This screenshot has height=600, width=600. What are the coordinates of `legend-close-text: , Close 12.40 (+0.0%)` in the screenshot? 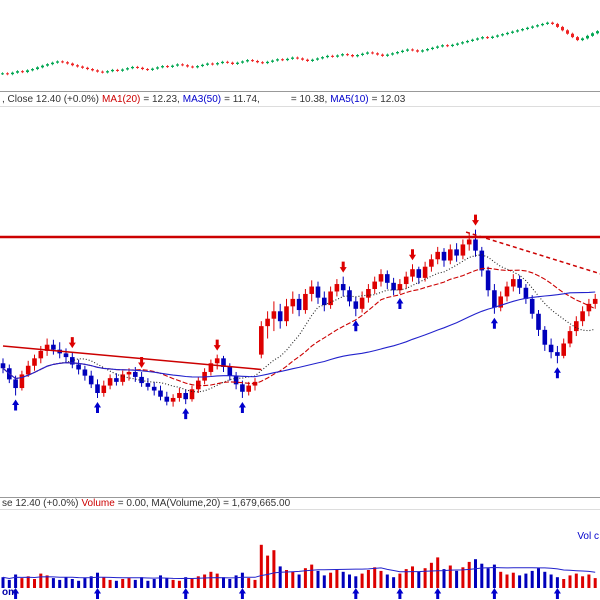 It's located at (50, 99).